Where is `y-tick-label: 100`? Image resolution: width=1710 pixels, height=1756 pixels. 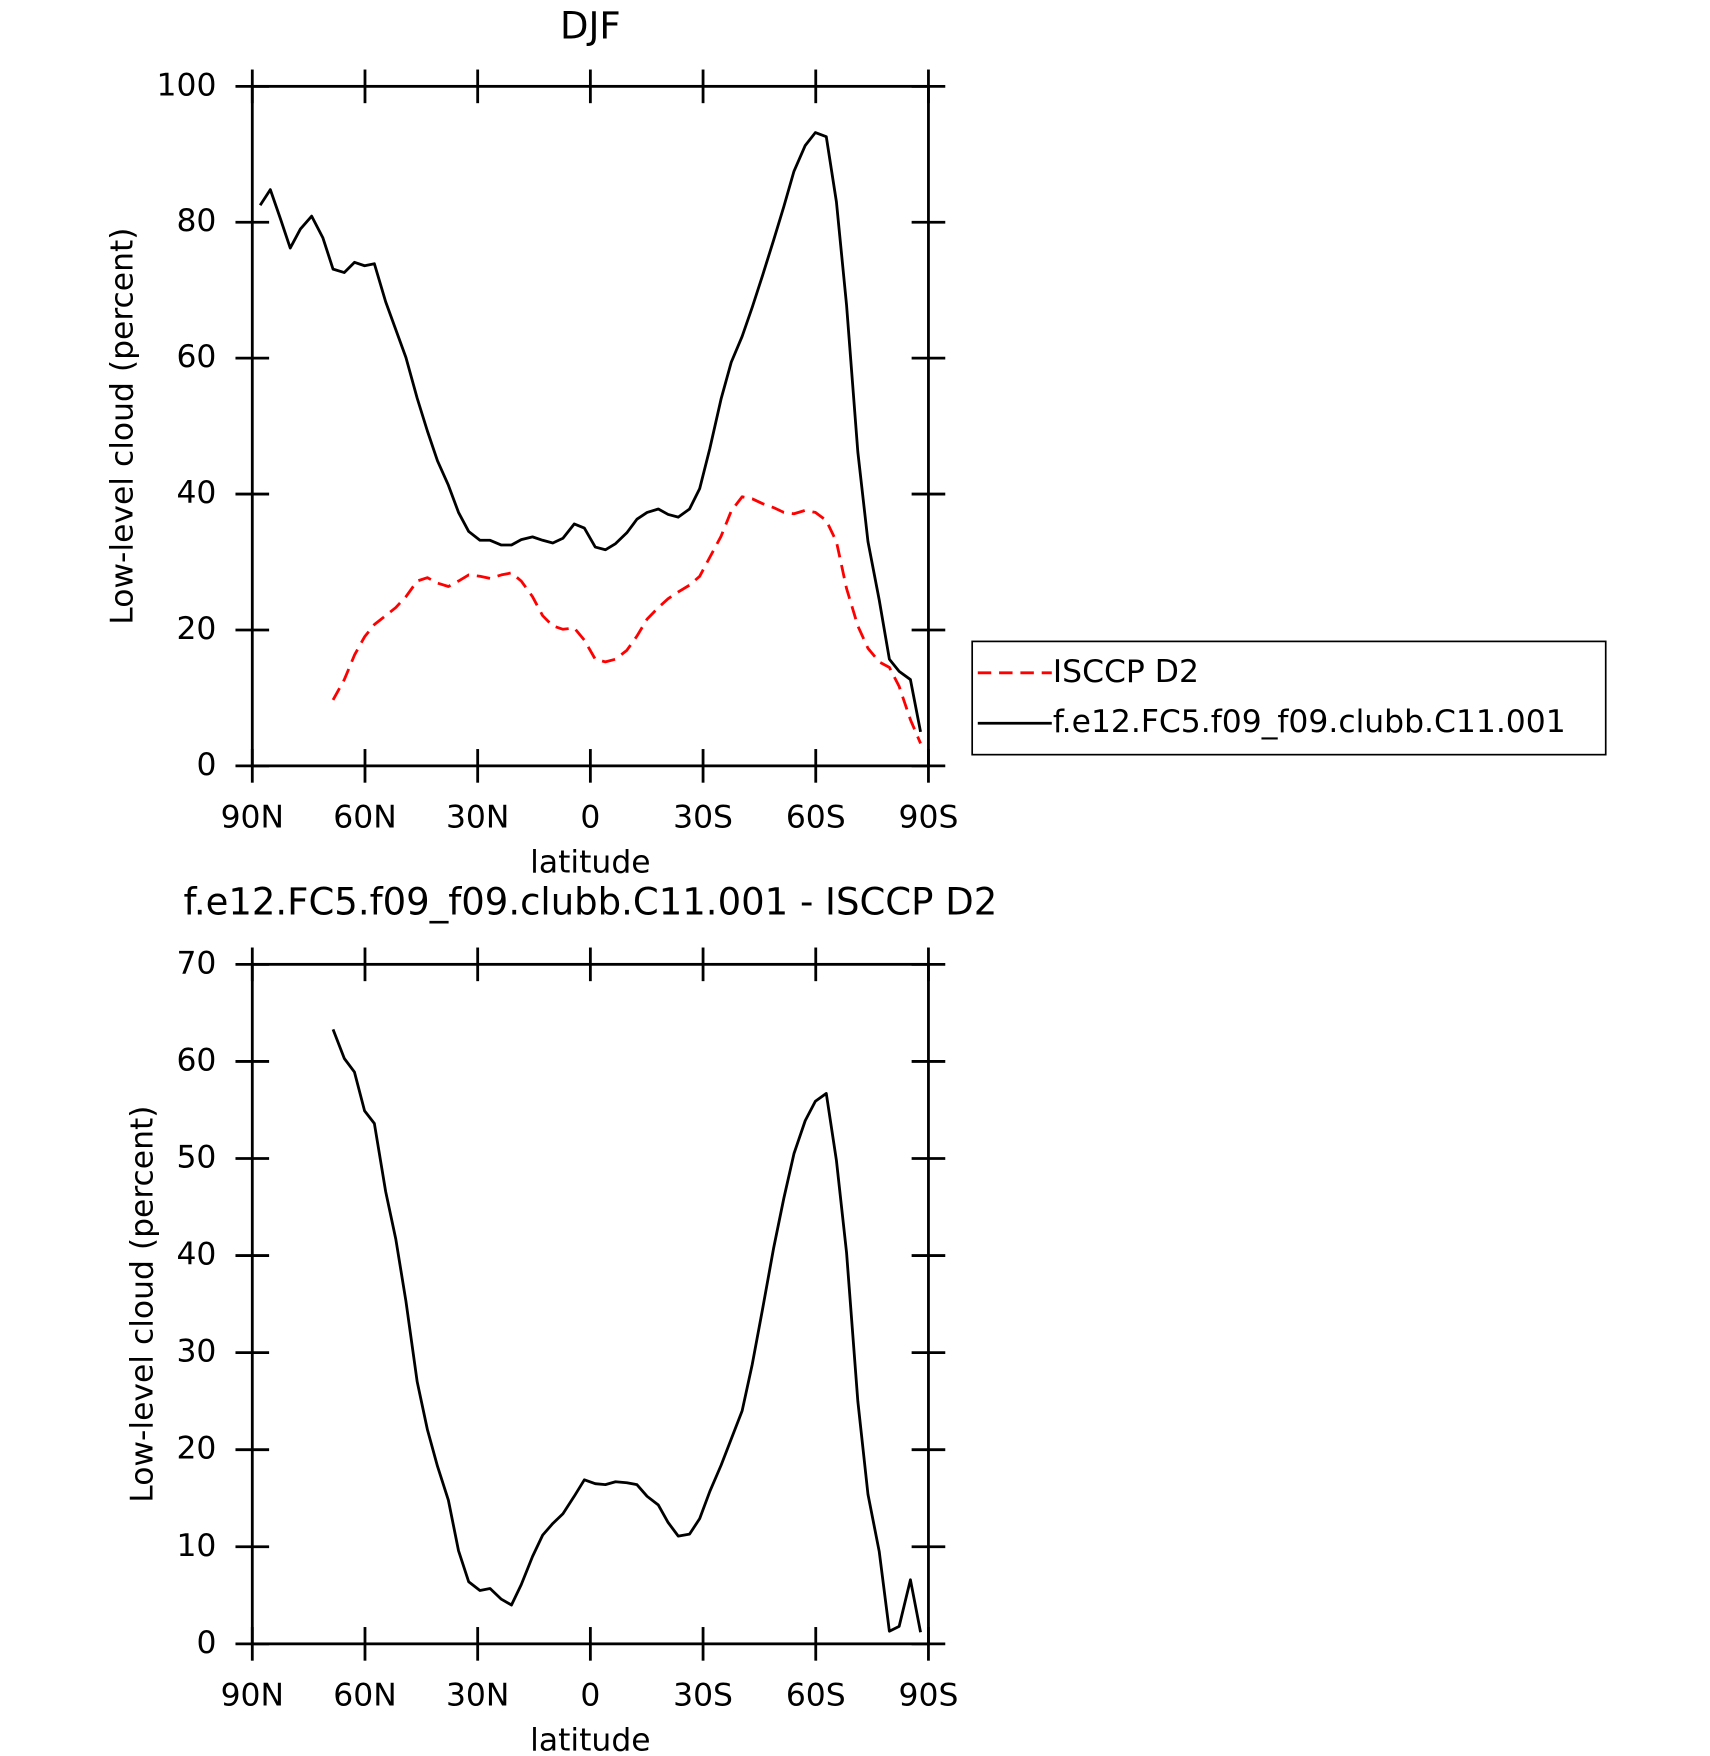
y-tick-label: 100 is located at coordinates (187, 85).